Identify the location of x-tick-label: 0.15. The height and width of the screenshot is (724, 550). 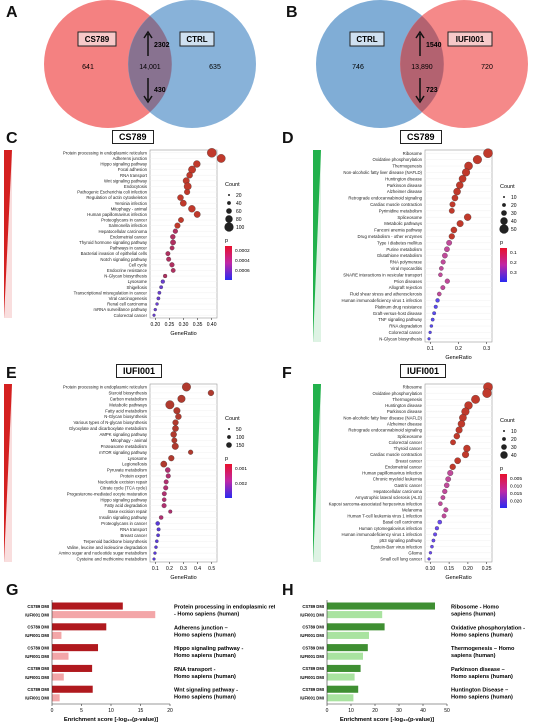
(449, 569).